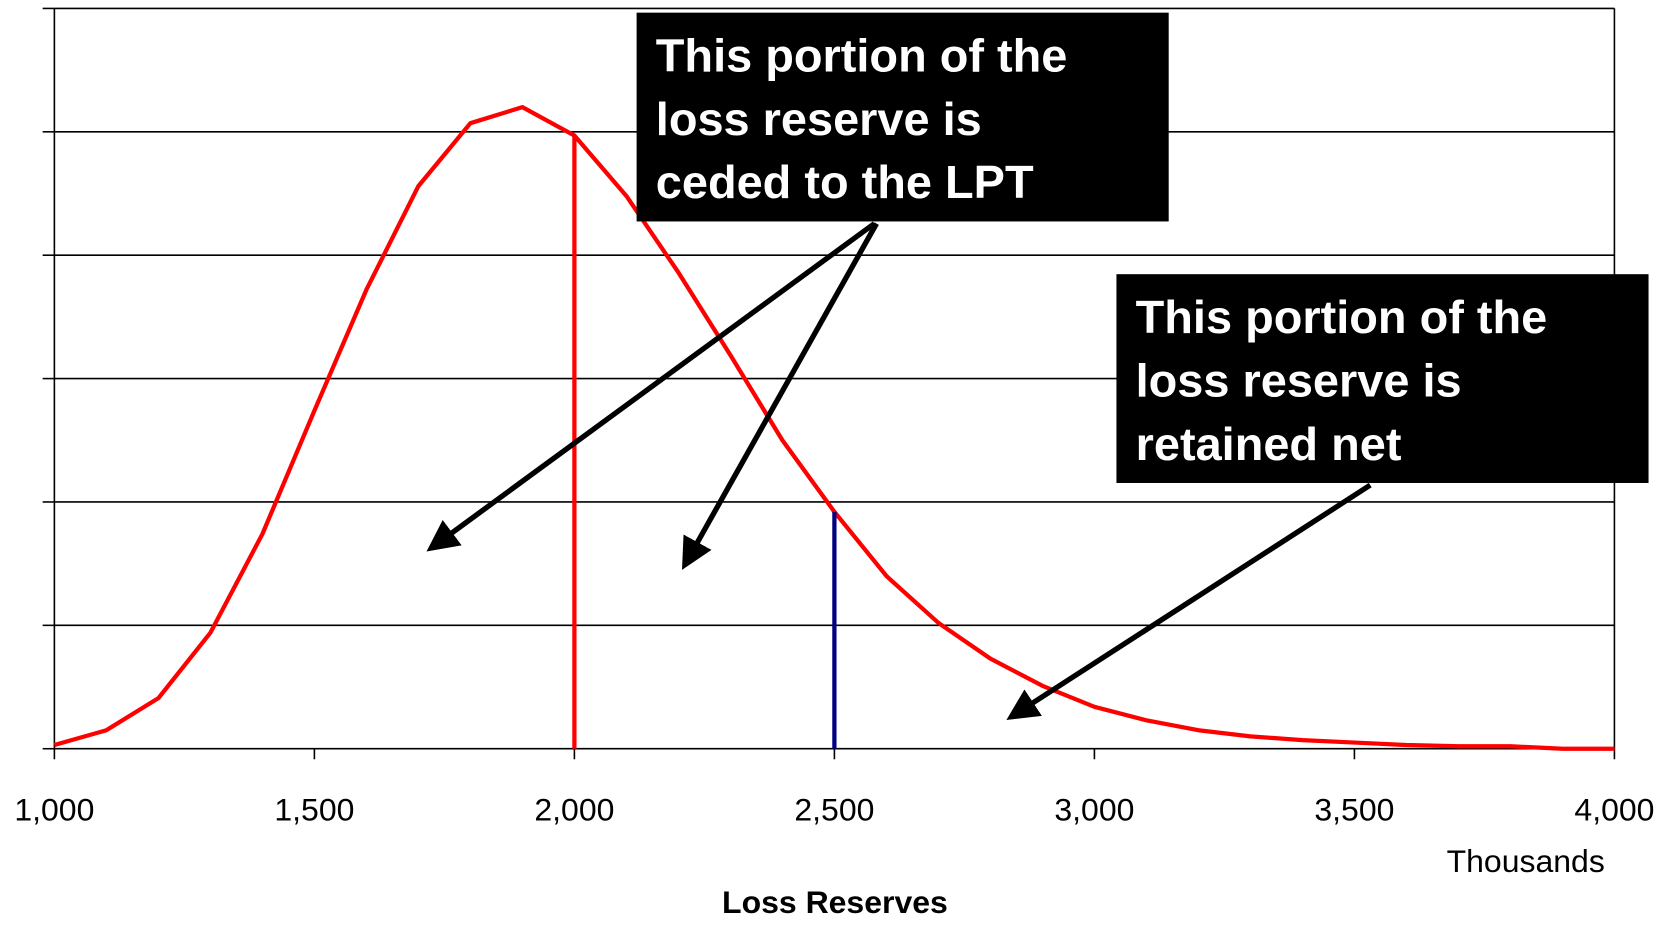 The image size is (1672, 928). Describe the element at coordinates (1269, 444) in the screenshot. I see `annotation-text: retained net` at that location.